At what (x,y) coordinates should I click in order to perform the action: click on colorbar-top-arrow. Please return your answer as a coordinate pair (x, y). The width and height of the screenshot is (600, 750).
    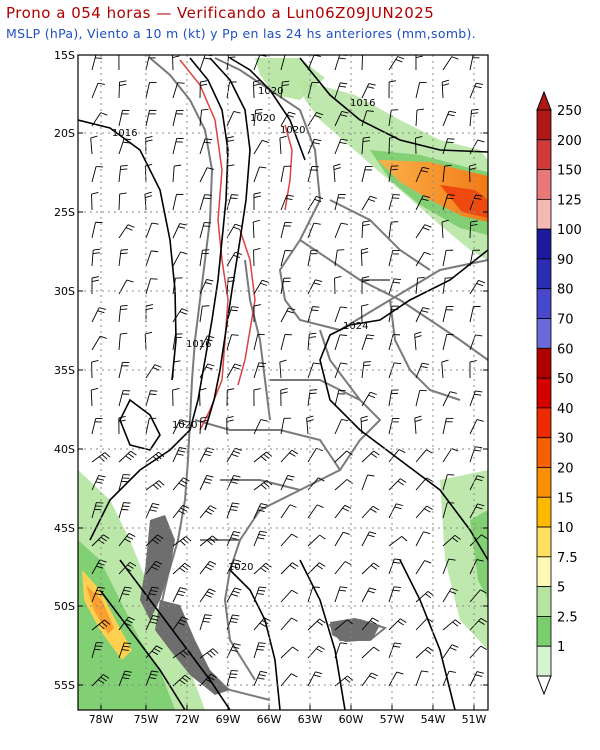
    Looking at the image, I should click on (544, 100).